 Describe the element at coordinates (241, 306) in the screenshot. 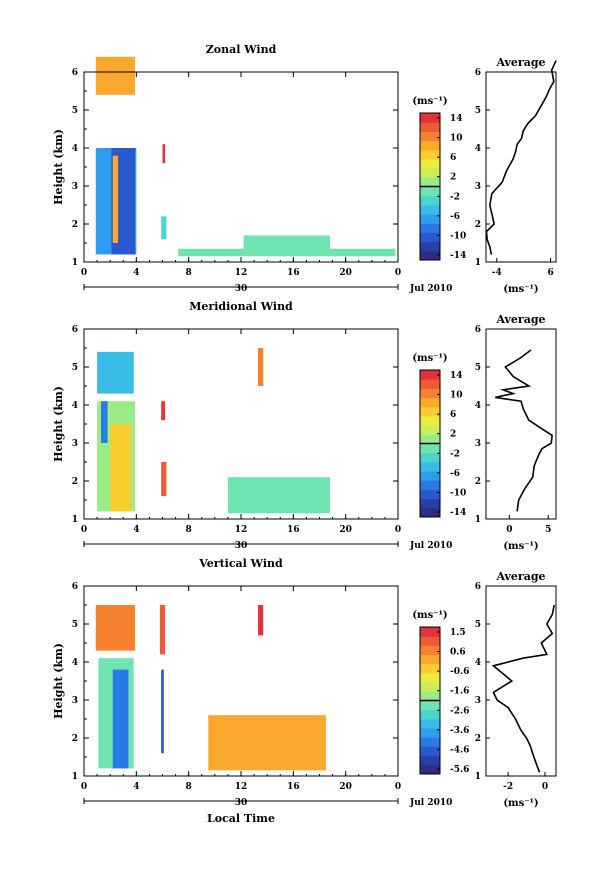

I see `panel-title: Meridional Wind` at that location.